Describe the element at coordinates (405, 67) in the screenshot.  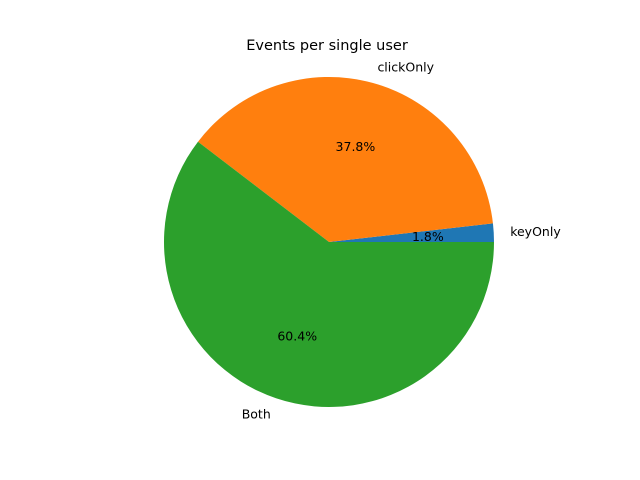
I see `slice-label-clickonly: clickOnly` at that location.